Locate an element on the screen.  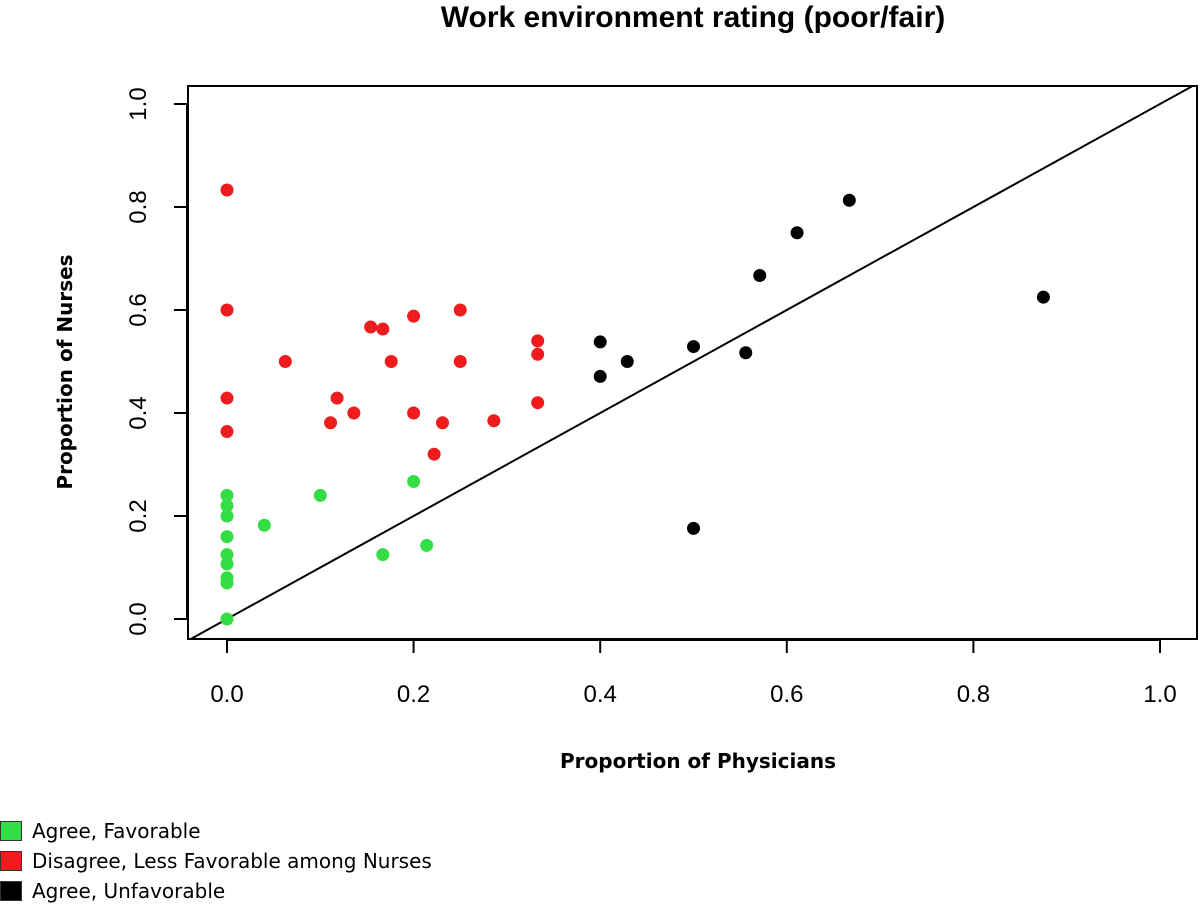
x-tick-label: 0.8 is located at coordinates (973, 694).